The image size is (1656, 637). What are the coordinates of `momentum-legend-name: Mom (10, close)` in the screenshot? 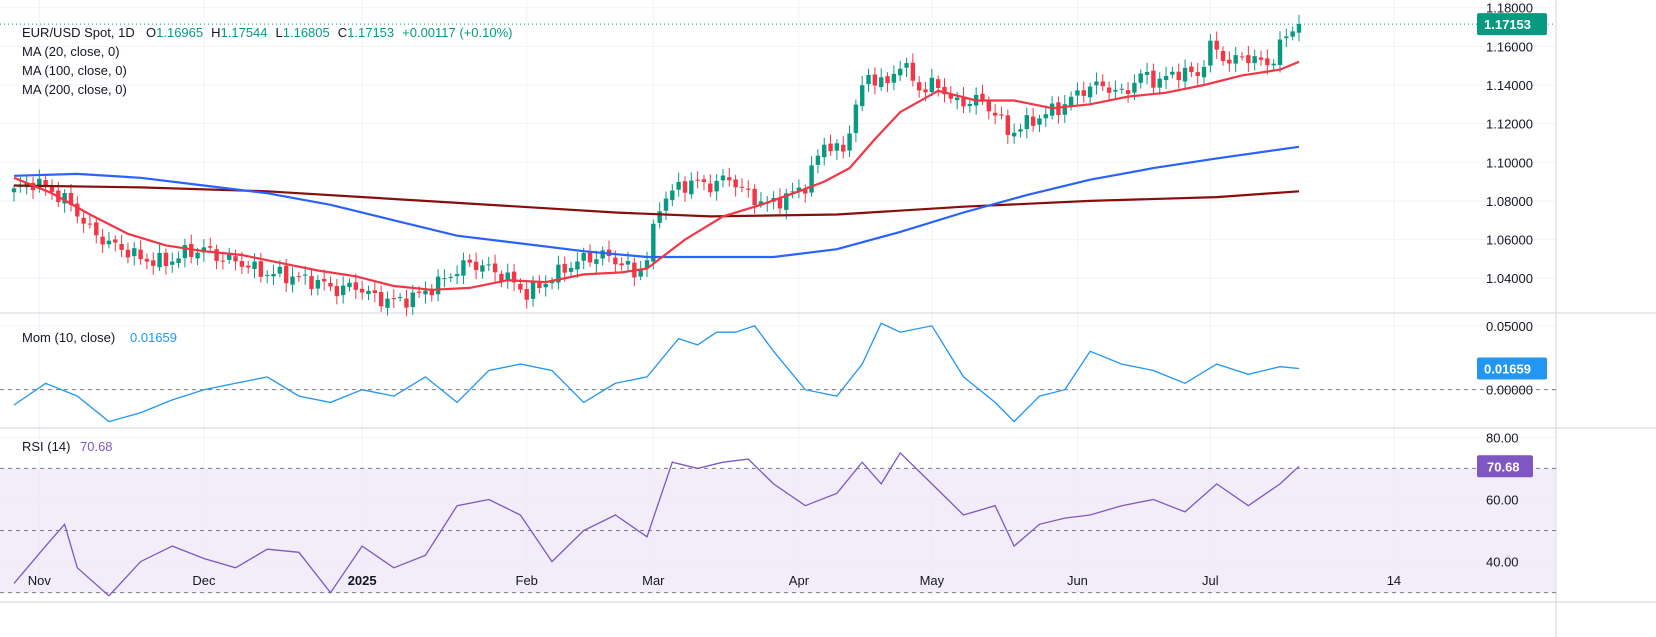 It's located at (68, 337).